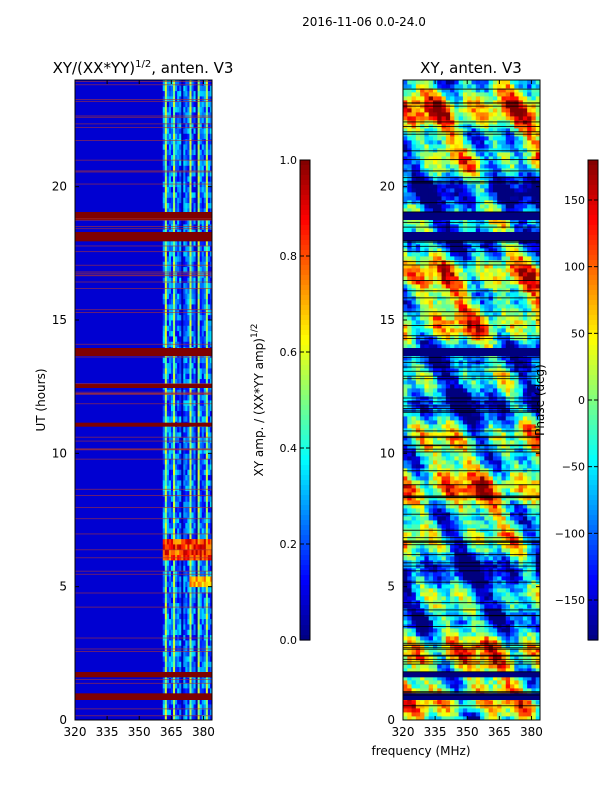 The width and height of the screenshot is (600, 800). What do you see at coordinates (289, 160) in the screenshot?
I see `colorbar-tick-label: 1.0` at bounding box center [289, 160].